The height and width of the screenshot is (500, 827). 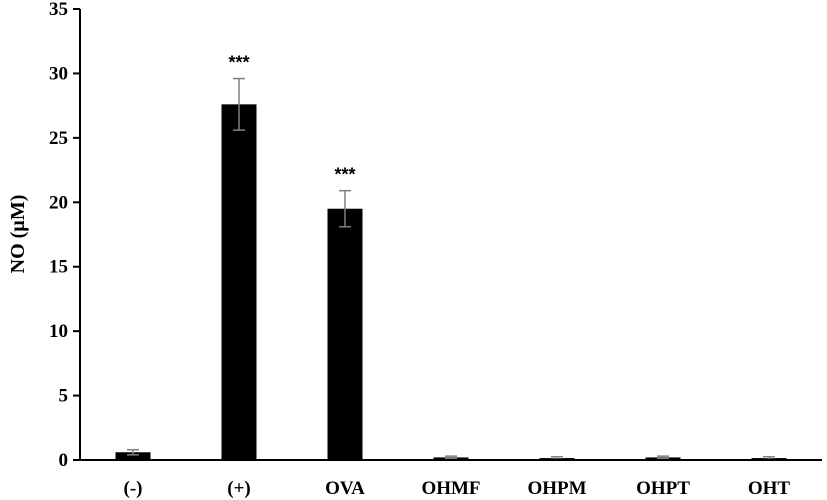 I want to click on y-tick-label: 0, so click(x=64, y=460).